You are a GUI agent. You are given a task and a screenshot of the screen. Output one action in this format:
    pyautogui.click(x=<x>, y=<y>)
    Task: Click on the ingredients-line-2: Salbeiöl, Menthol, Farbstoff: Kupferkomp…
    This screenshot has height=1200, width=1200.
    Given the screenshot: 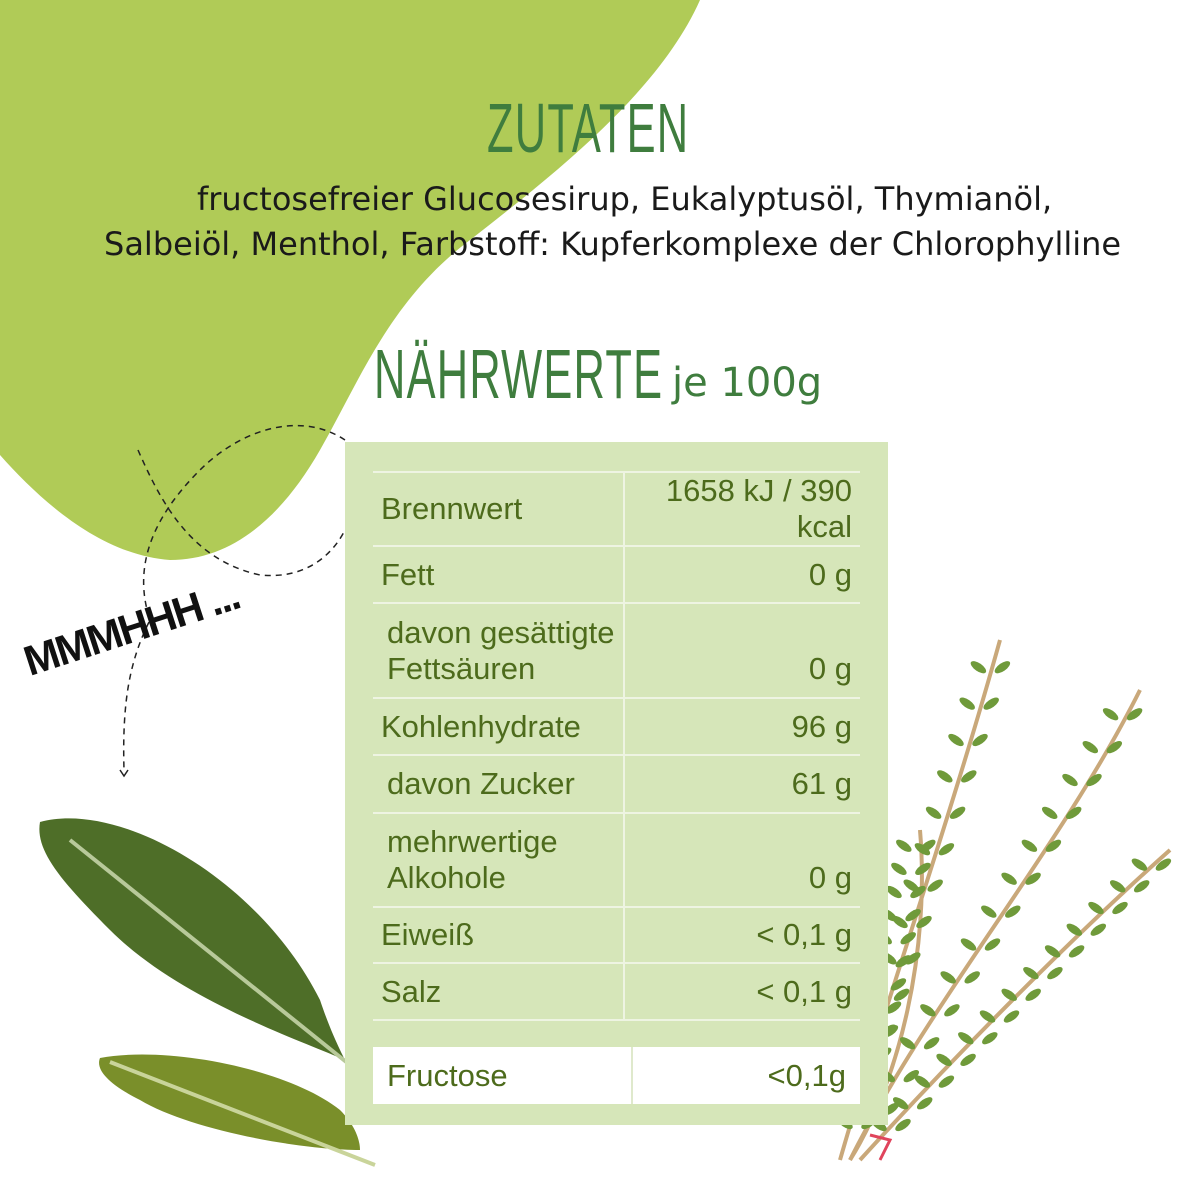 What is the action you would take?
    pyautogui.click(x=613, y=244)
    